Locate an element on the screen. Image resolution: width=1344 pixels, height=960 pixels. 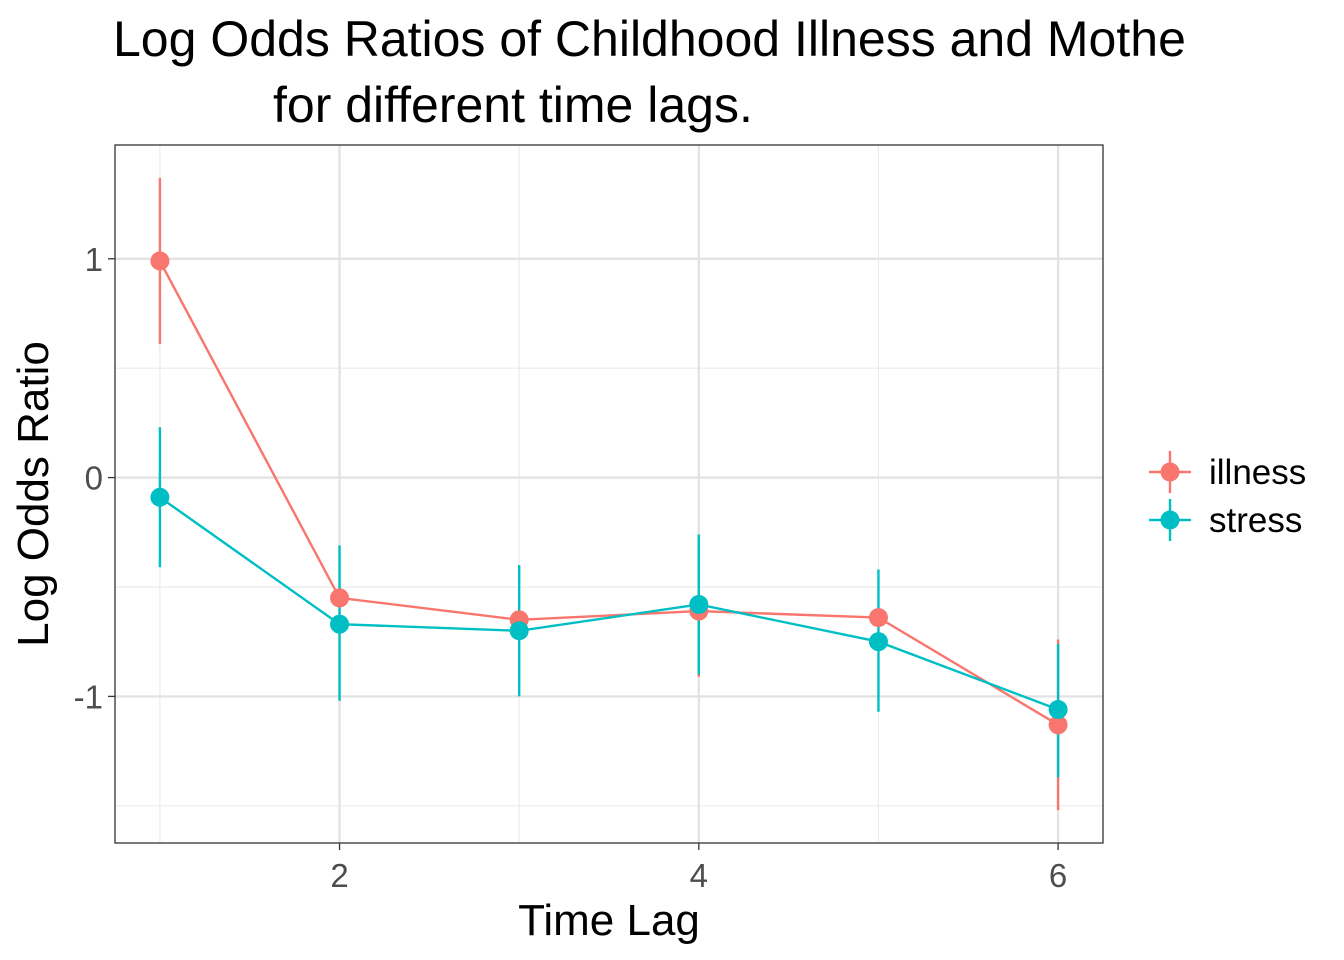
y-tick-label: 0 is located at coordinates (94, 478).